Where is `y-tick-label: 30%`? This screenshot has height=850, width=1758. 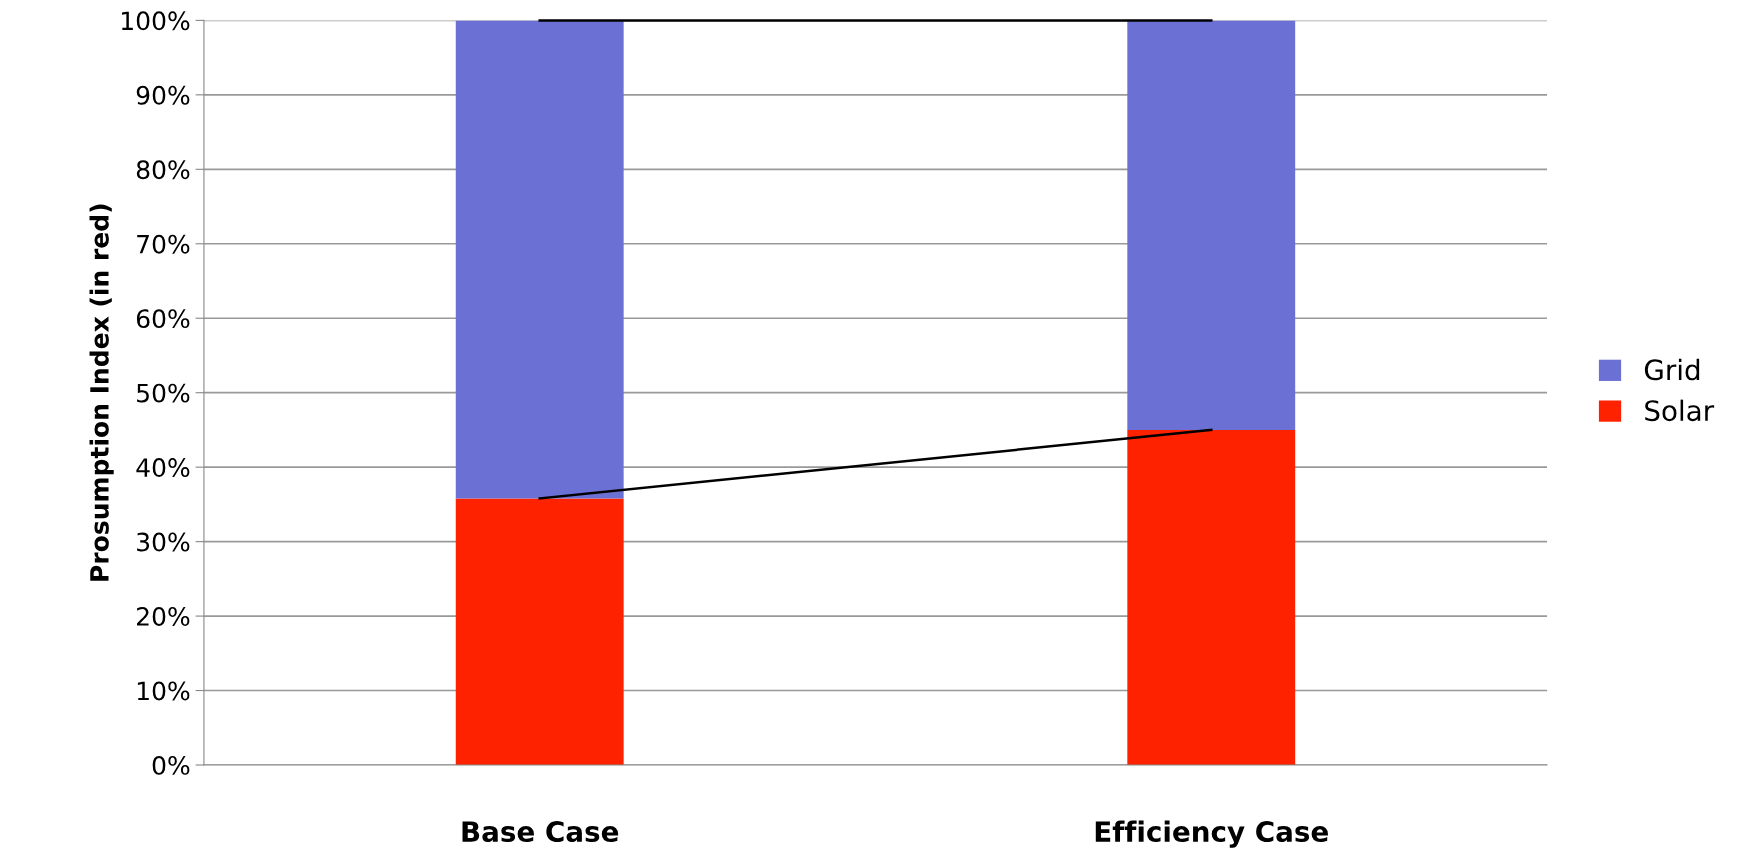 y-tick-label: 30% is located at coordinates (163, 542).